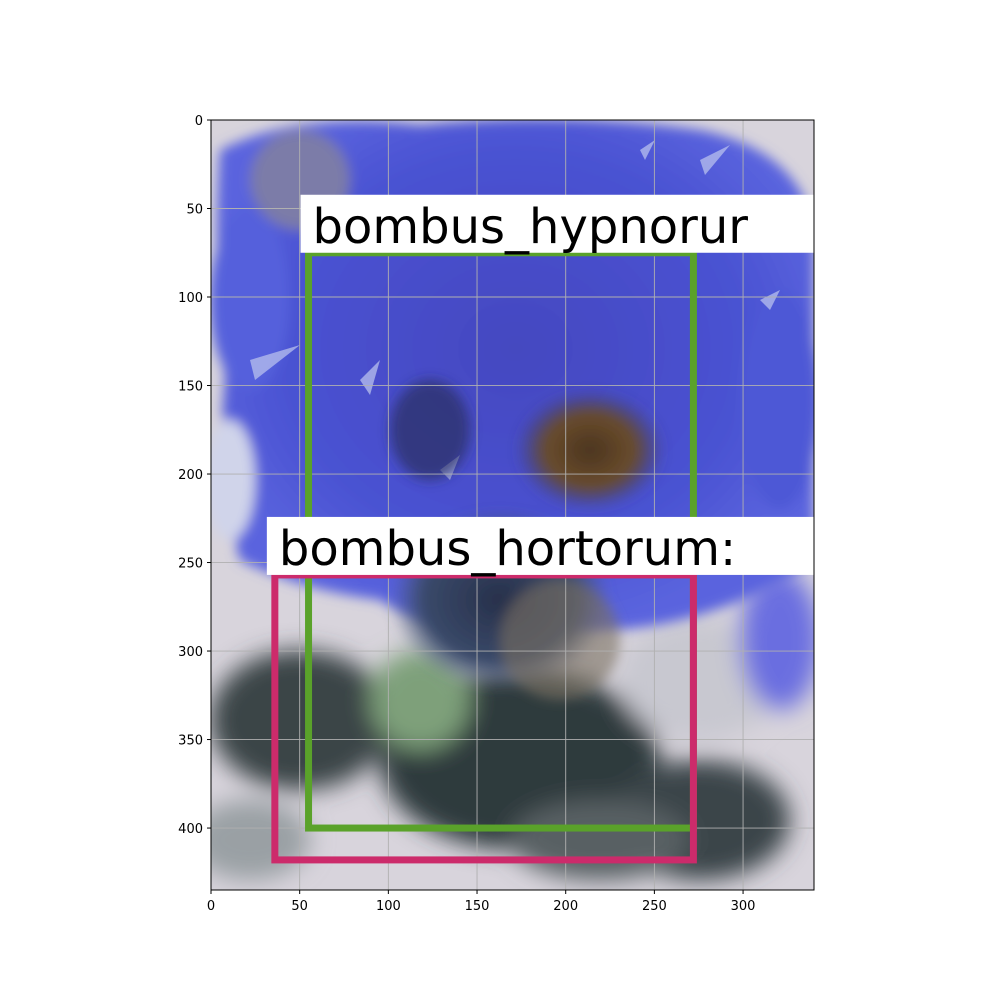  I want to click on y-tick-label: 350, so click(190, 741).